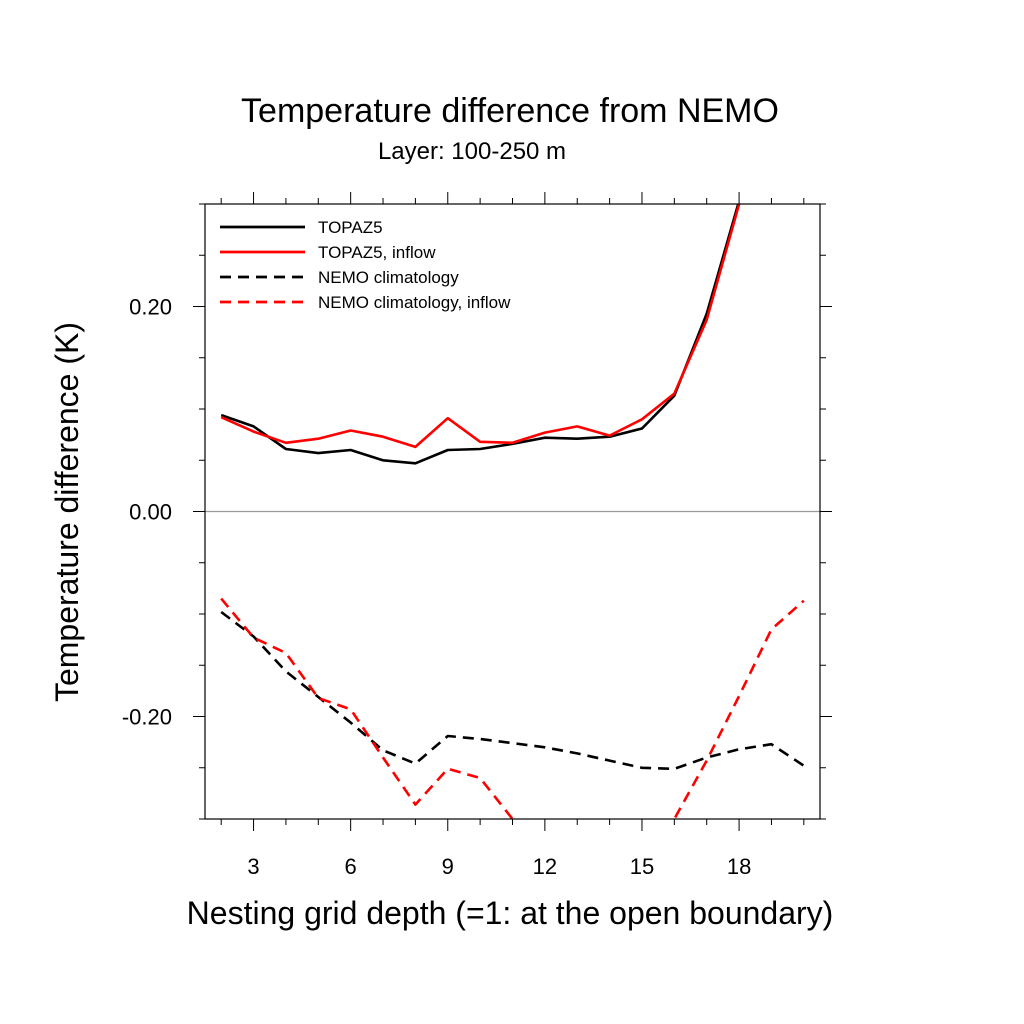  I want to click on x-tick-label: 18, so click(739, 866).